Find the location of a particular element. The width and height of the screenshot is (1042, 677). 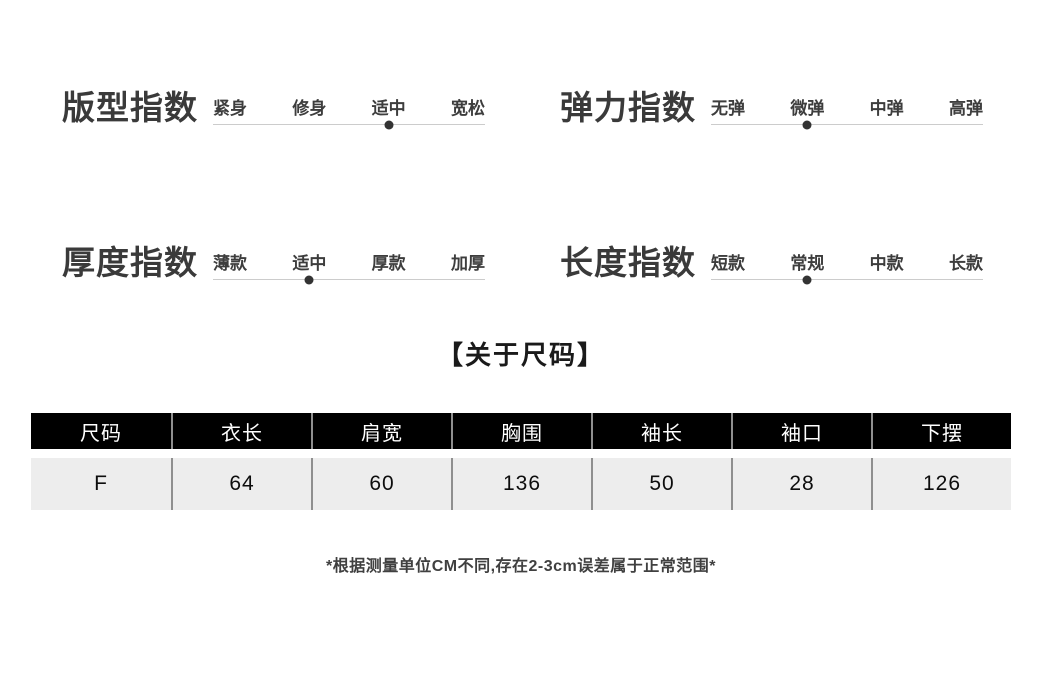

scale-option: 常规 is located at coordinates (807, 263).